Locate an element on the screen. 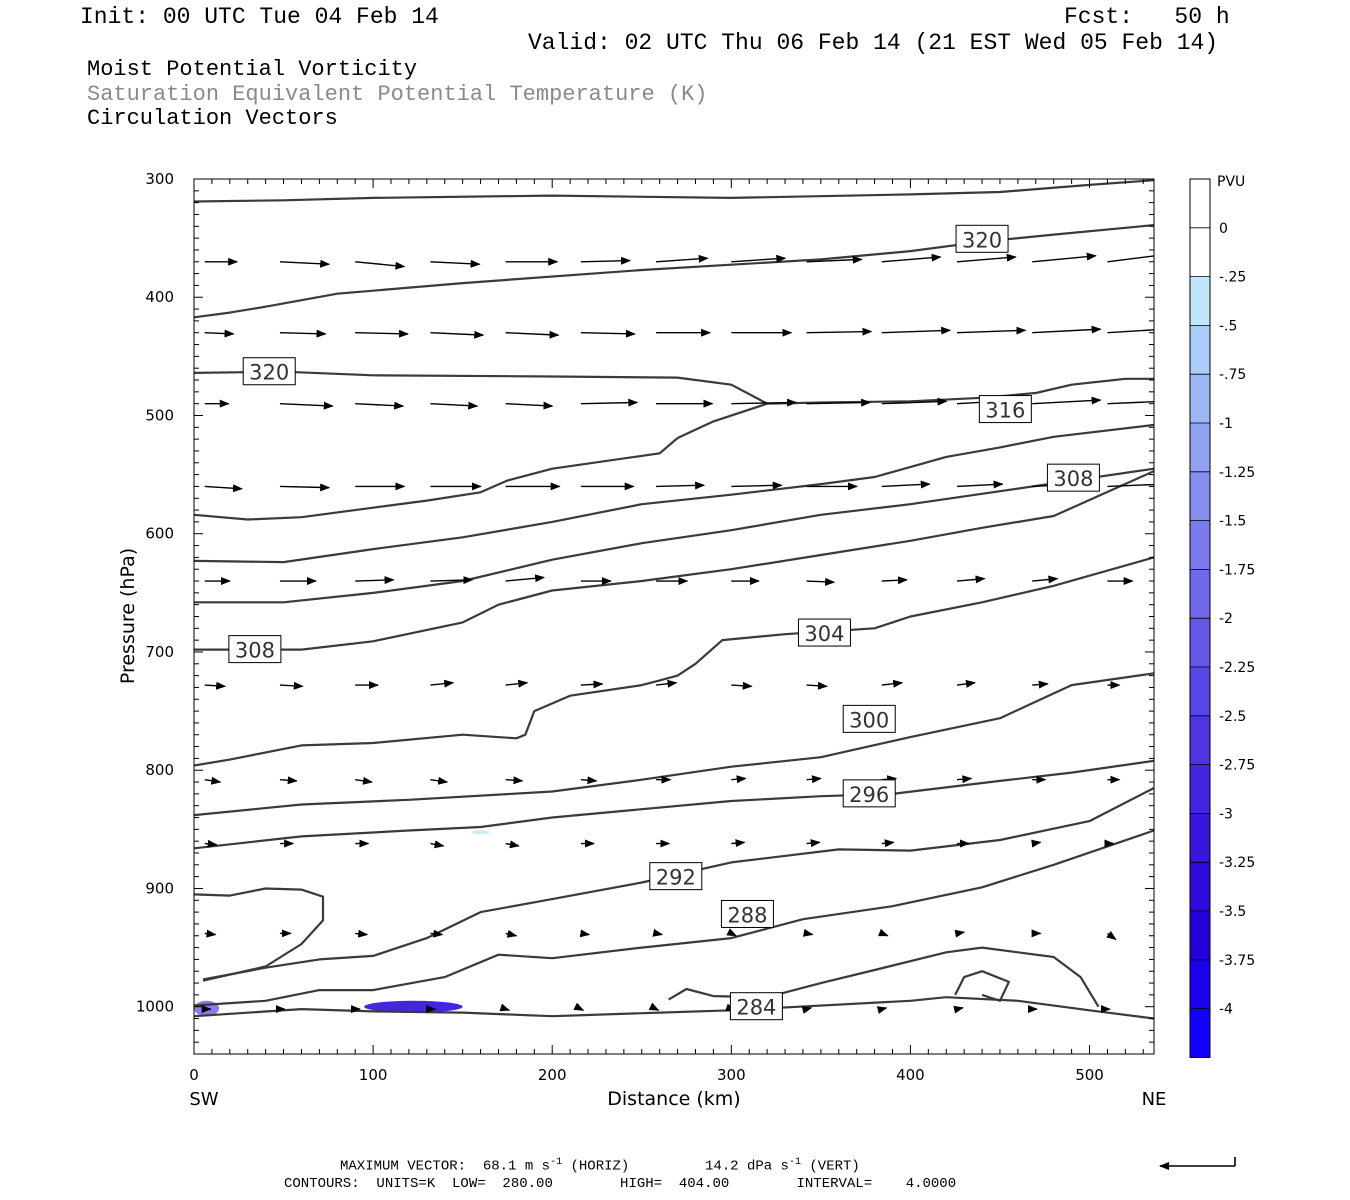 This screenshot has width=1350, height=1200. contour-label: 316 is located at coordinates (1005, 411).